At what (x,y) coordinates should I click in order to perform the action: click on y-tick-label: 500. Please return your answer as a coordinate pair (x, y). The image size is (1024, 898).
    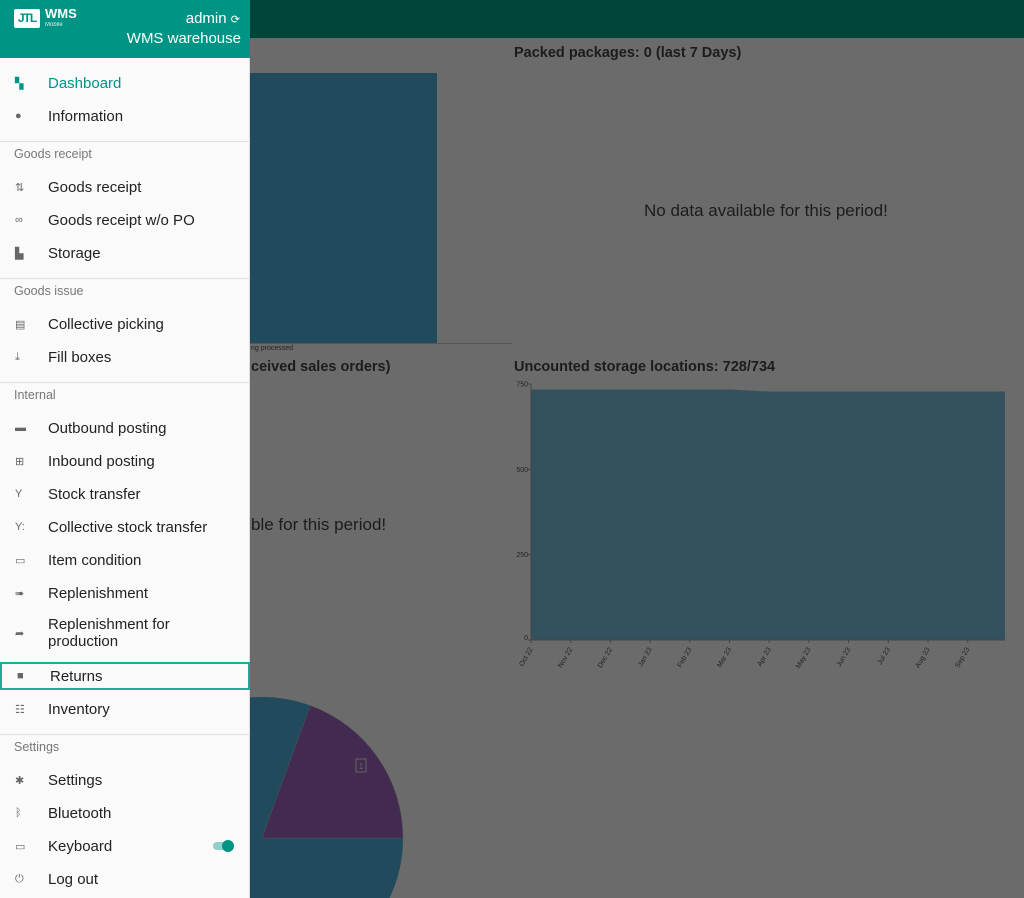
    Looking at the image, I should click on (522, 470).